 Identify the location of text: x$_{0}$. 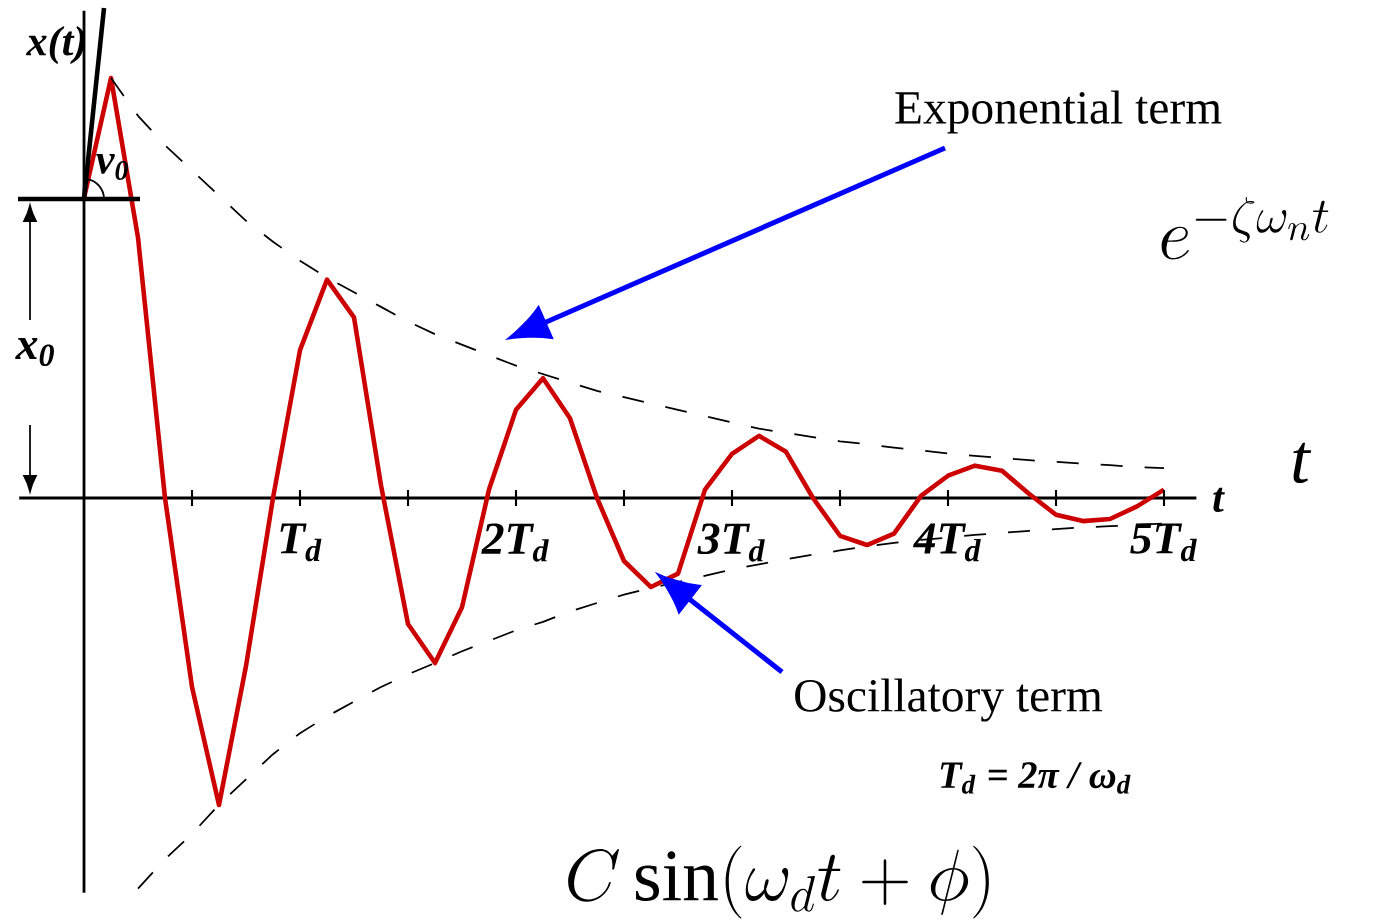
(34, 352).